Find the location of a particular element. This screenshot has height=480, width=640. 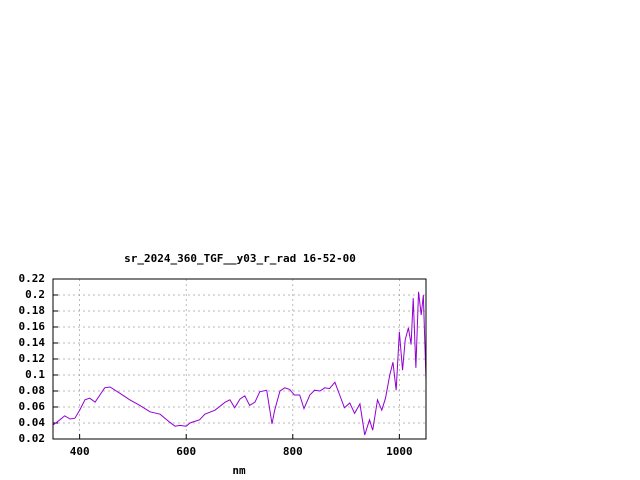

y-tick-label: 0.12 is located at coordinates (32, 358).